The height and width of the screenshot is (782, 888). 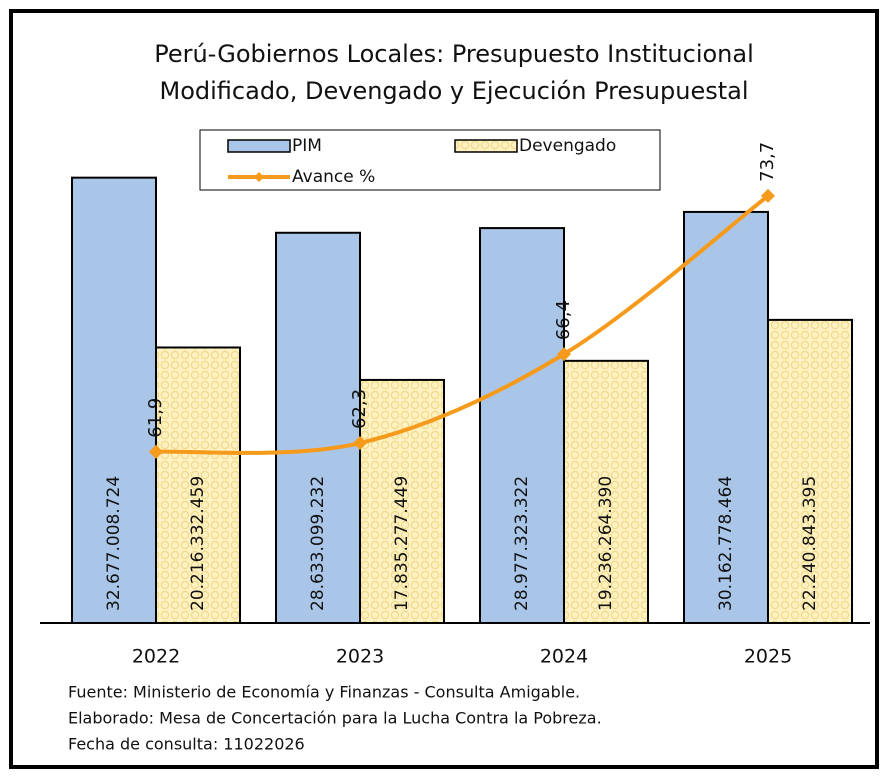 What do you see at coordinates (333, 177) in the screenshot?
I see `legend-label: Avance %` at bounding box center [333, 177].